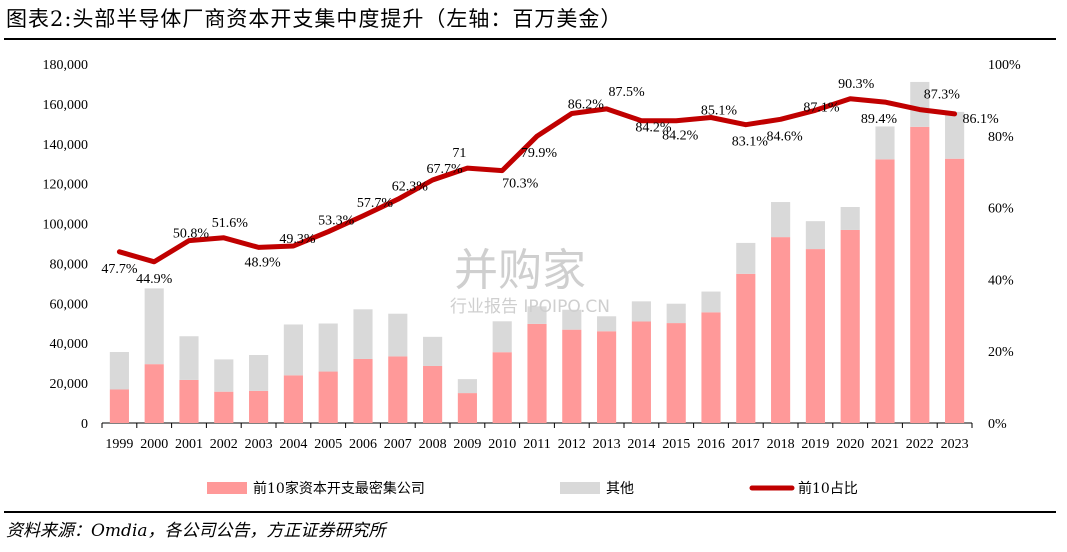 Image resolution: width=1067 pixels, height=552 pixels. Describe the element at coordinates (828, 488) in the screenshot. I see `legend-label-share: 前10占比` at that location.